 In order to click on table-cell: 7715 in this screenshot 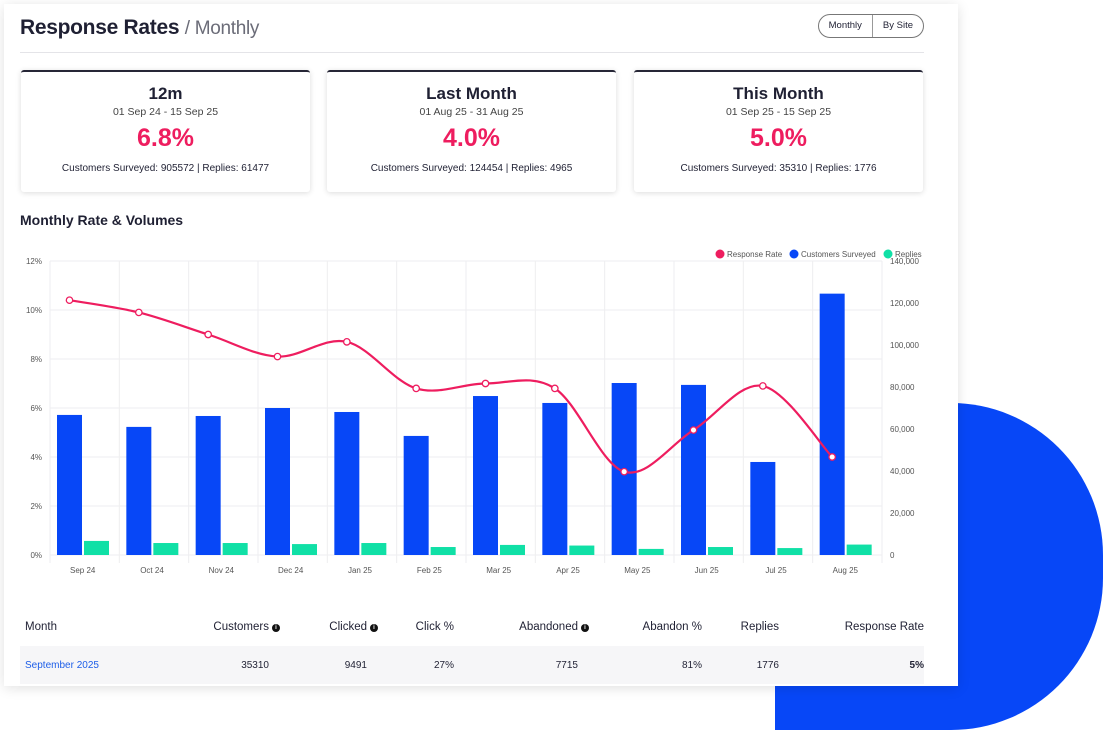, I will do `click(566, 665)`.